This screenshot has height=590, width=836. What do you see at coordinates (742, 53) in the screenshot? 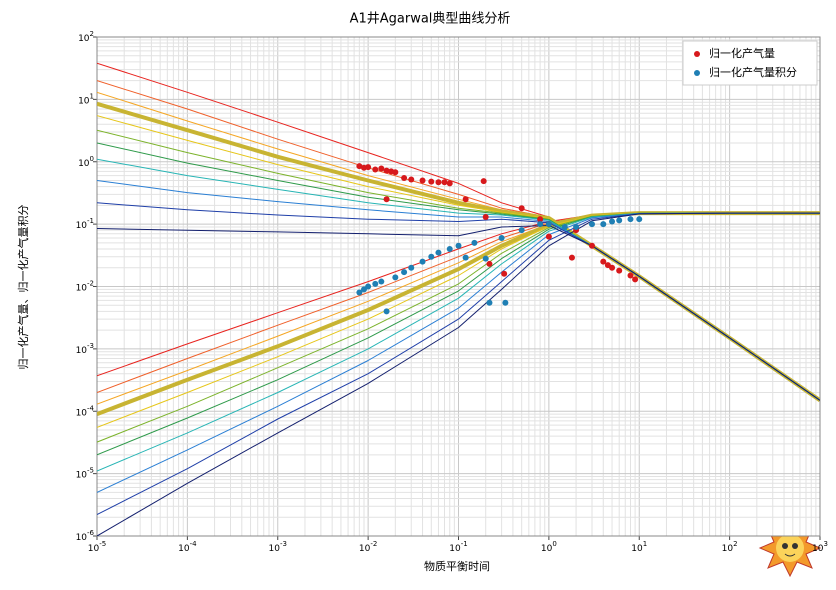
I see `legend-label: 归一化产气量` at bounding box center [742, 53].